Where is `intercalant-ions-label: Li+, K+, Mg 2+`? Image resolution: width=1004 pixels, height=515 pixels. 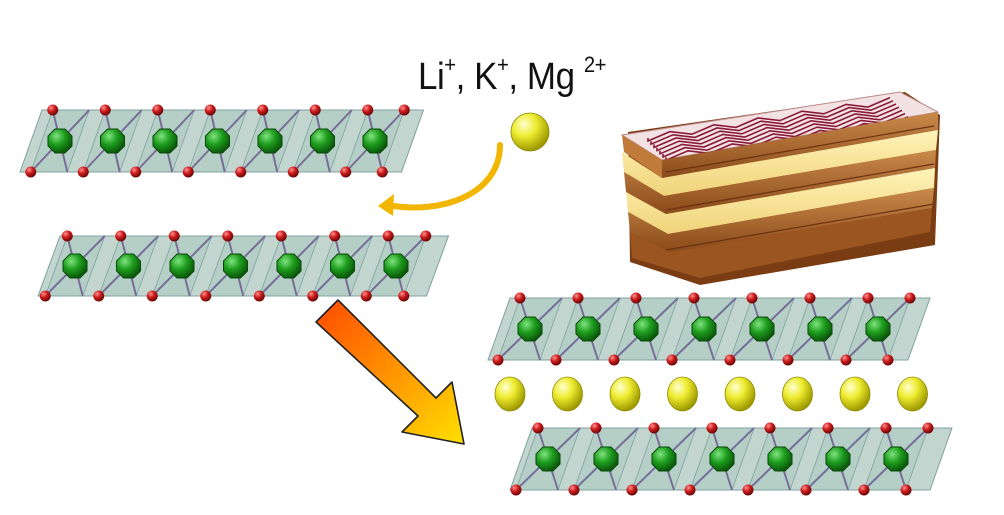
intercalant-ions-label: Li+, K+, Mg 2+ is located at coordinates (512, 75).